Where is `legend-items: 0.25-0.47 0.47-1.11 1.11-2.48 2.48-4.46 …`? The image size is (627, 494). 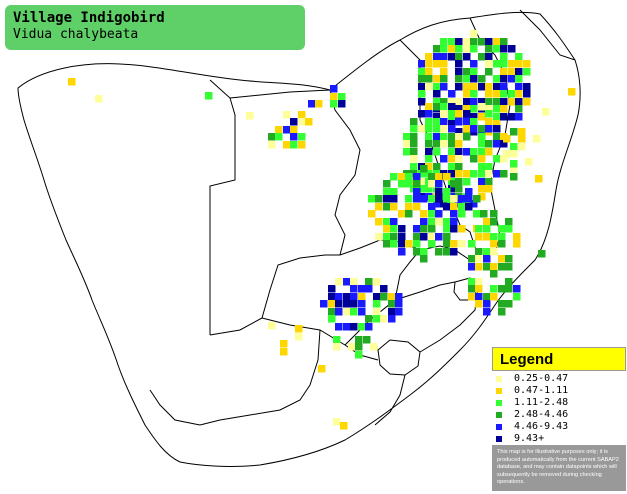
legend-items: 0.25-0.47 0.47-1.11 1.11-2.48 2.48-4.46 … is located at coordinates (559, 409).